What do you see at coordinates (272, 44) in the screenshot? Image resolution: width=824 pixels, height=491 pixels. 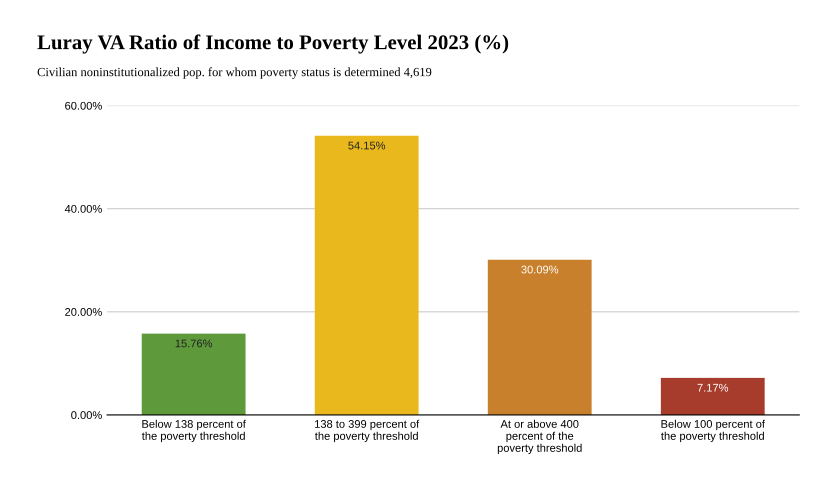 I see `chart-title: Luray VA Ratio of Income to Poverty Level 2023 (%)` at bounding box center [272, 44].